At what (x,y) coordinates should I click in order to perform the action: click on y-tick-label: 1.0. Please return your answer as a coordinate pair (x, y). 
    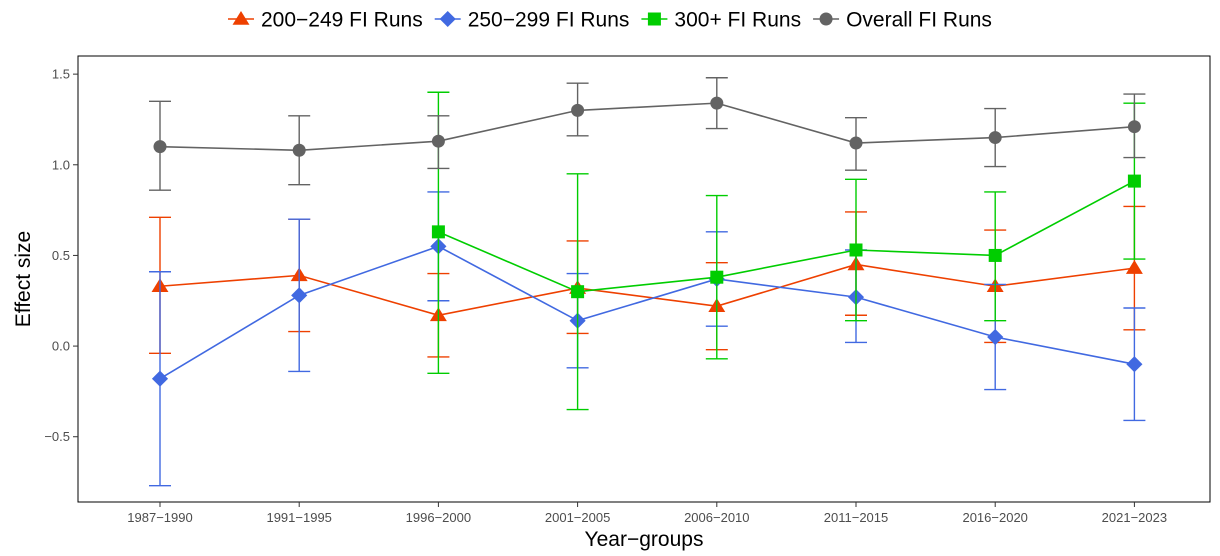
    Looking at the image, I should click on (61, 164).